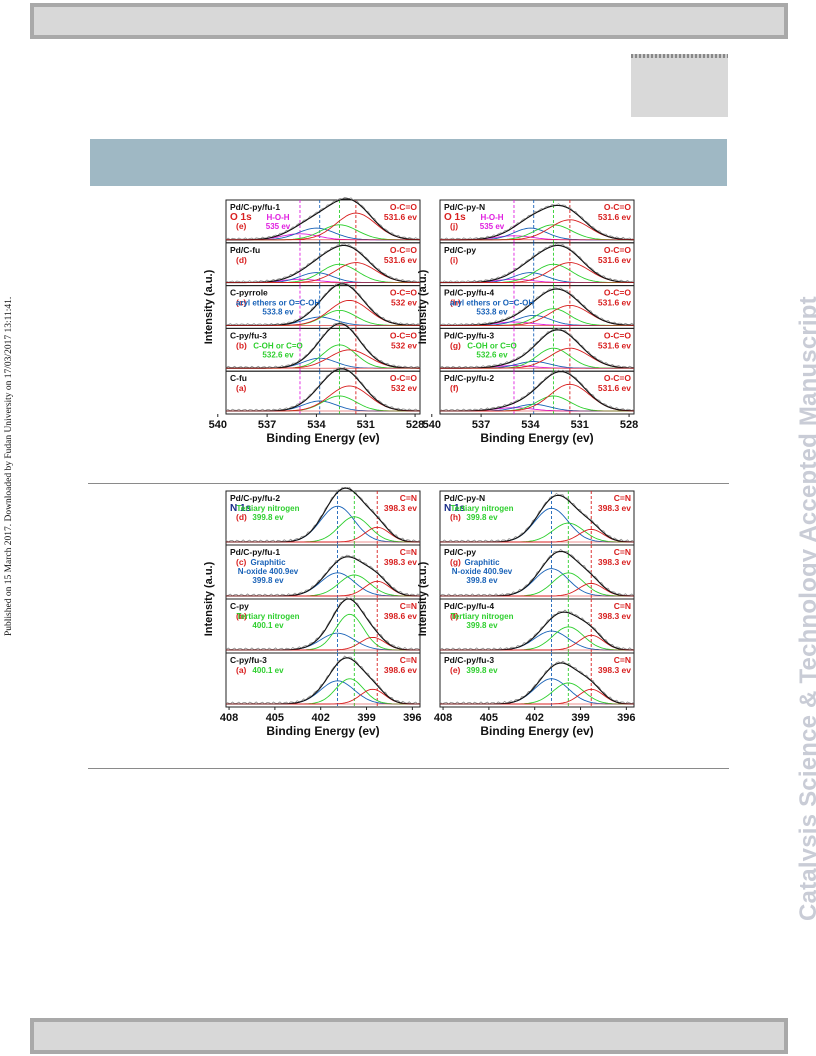 This screenshot has width=816, height=1056. What do you see at coordinates (241, 508) in the screenshot?
I see `core-level-label: N 1s` at bounding box center [241, 508].